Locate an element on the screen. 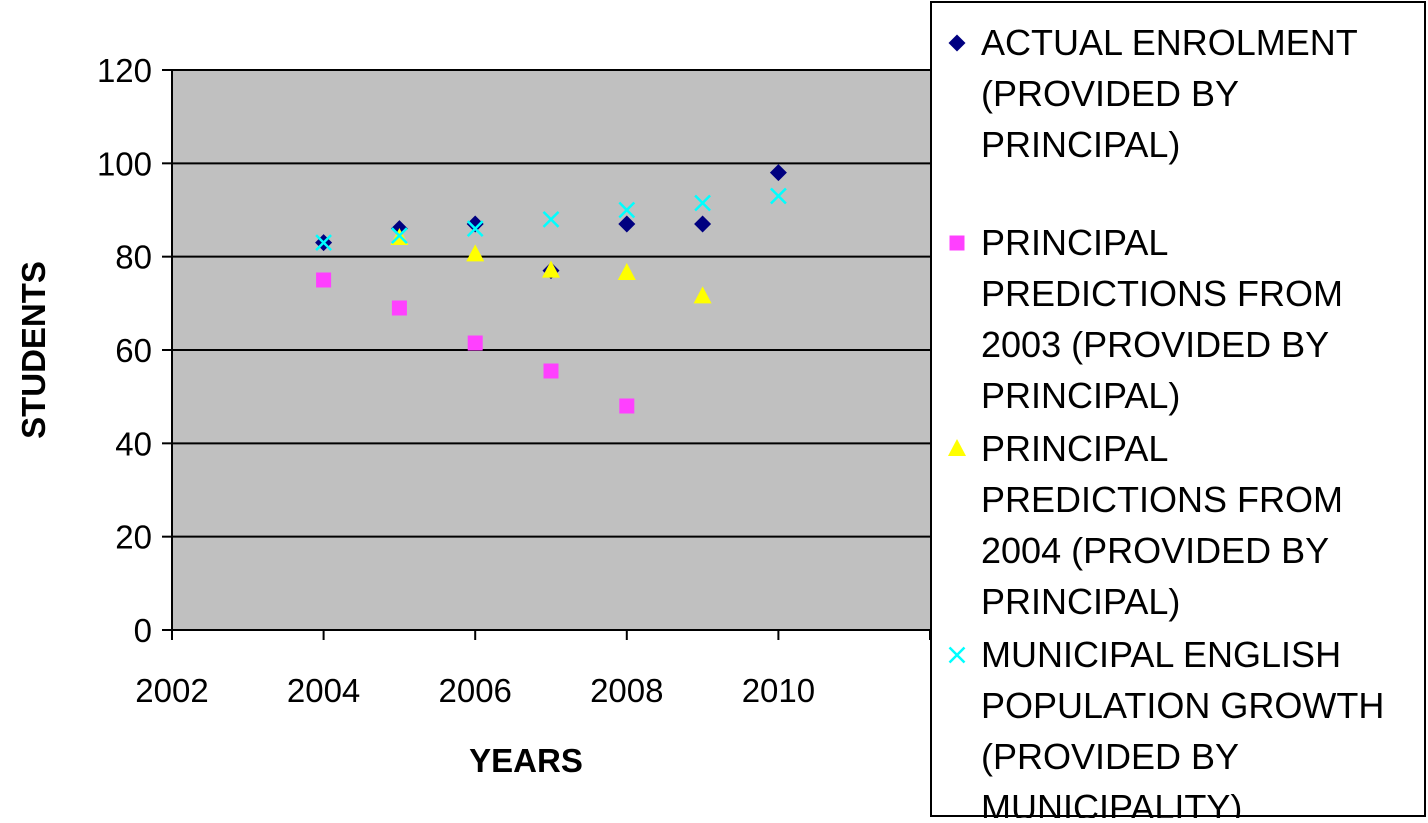 This screenshot has height=823, width=1428. x-tick-label: 2008 is located at coordinates (626, 690).